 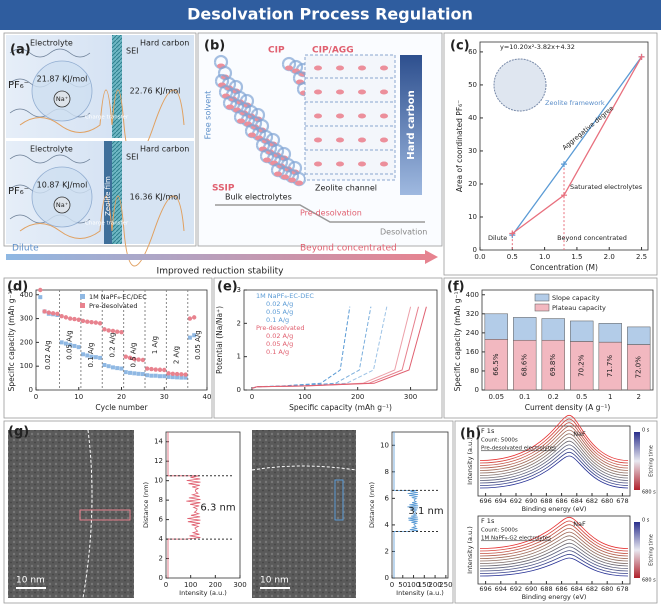 What do you see at coordinates (652, 461) in the screenshot?
I see `colorbar-title: Etching time` at bounding box center [652, 461].